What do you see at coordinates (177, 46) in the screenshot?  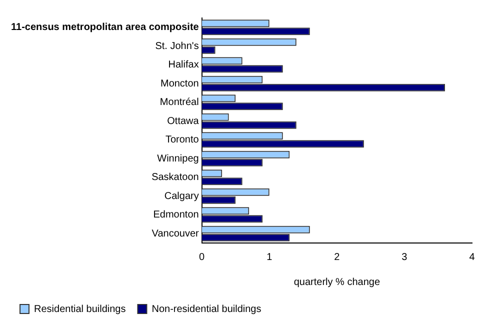 I see `y-tick-label: St. John's` at bounding box center [177, 46].